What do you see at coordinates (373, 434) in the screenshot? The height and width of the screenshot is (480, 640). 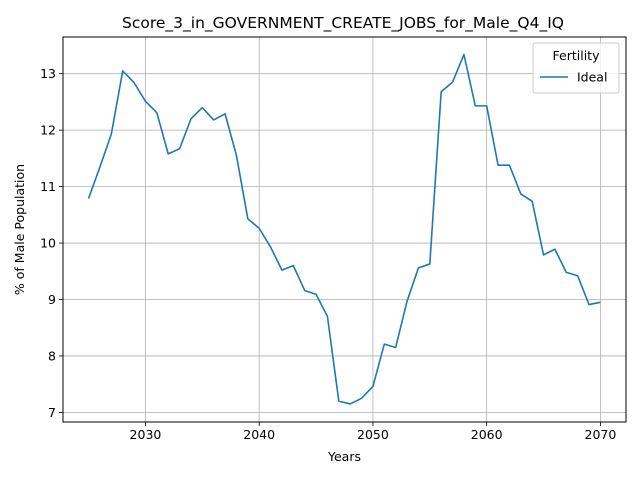 I see `x-tick-label: 2050` at bounding box center [373, 434].